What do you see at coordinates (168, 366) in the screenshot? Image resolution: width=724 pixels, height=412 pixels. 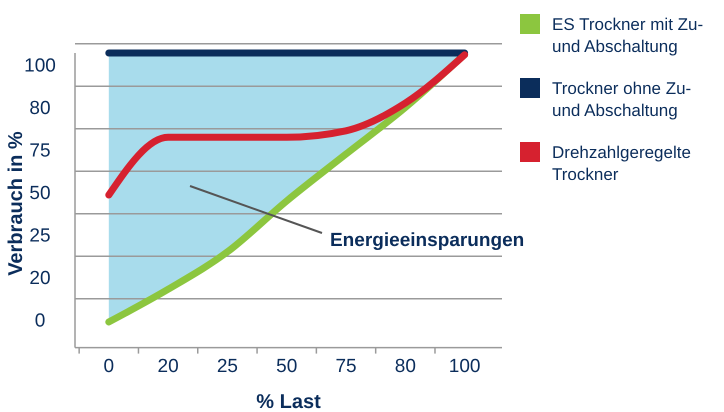 I see `x-tick-label: 20` at bounding box center [168, 366].